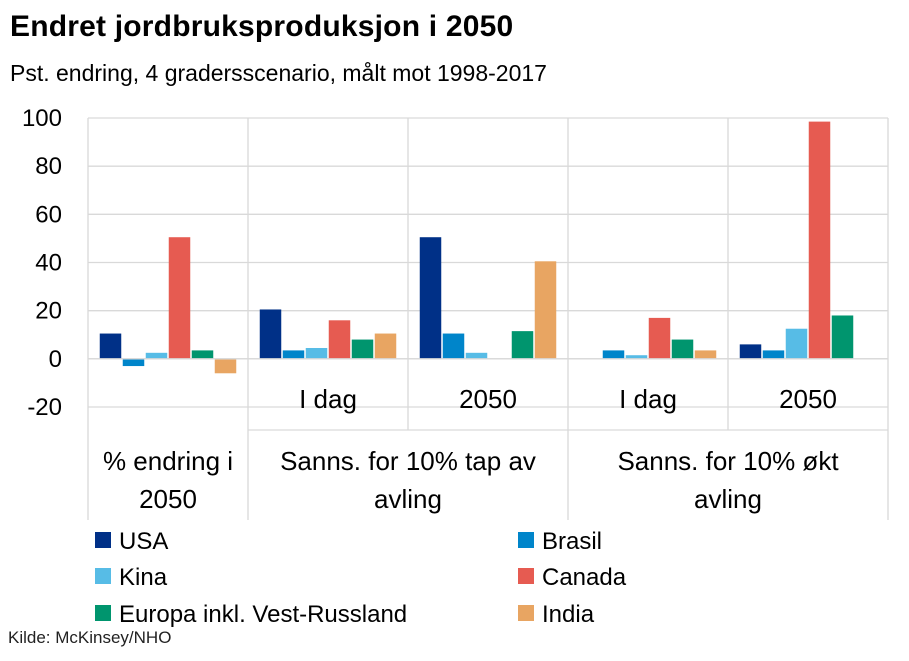  I want to click on chart-title: Endret jordbruksproduksjon i 2050, so click(262, 26).